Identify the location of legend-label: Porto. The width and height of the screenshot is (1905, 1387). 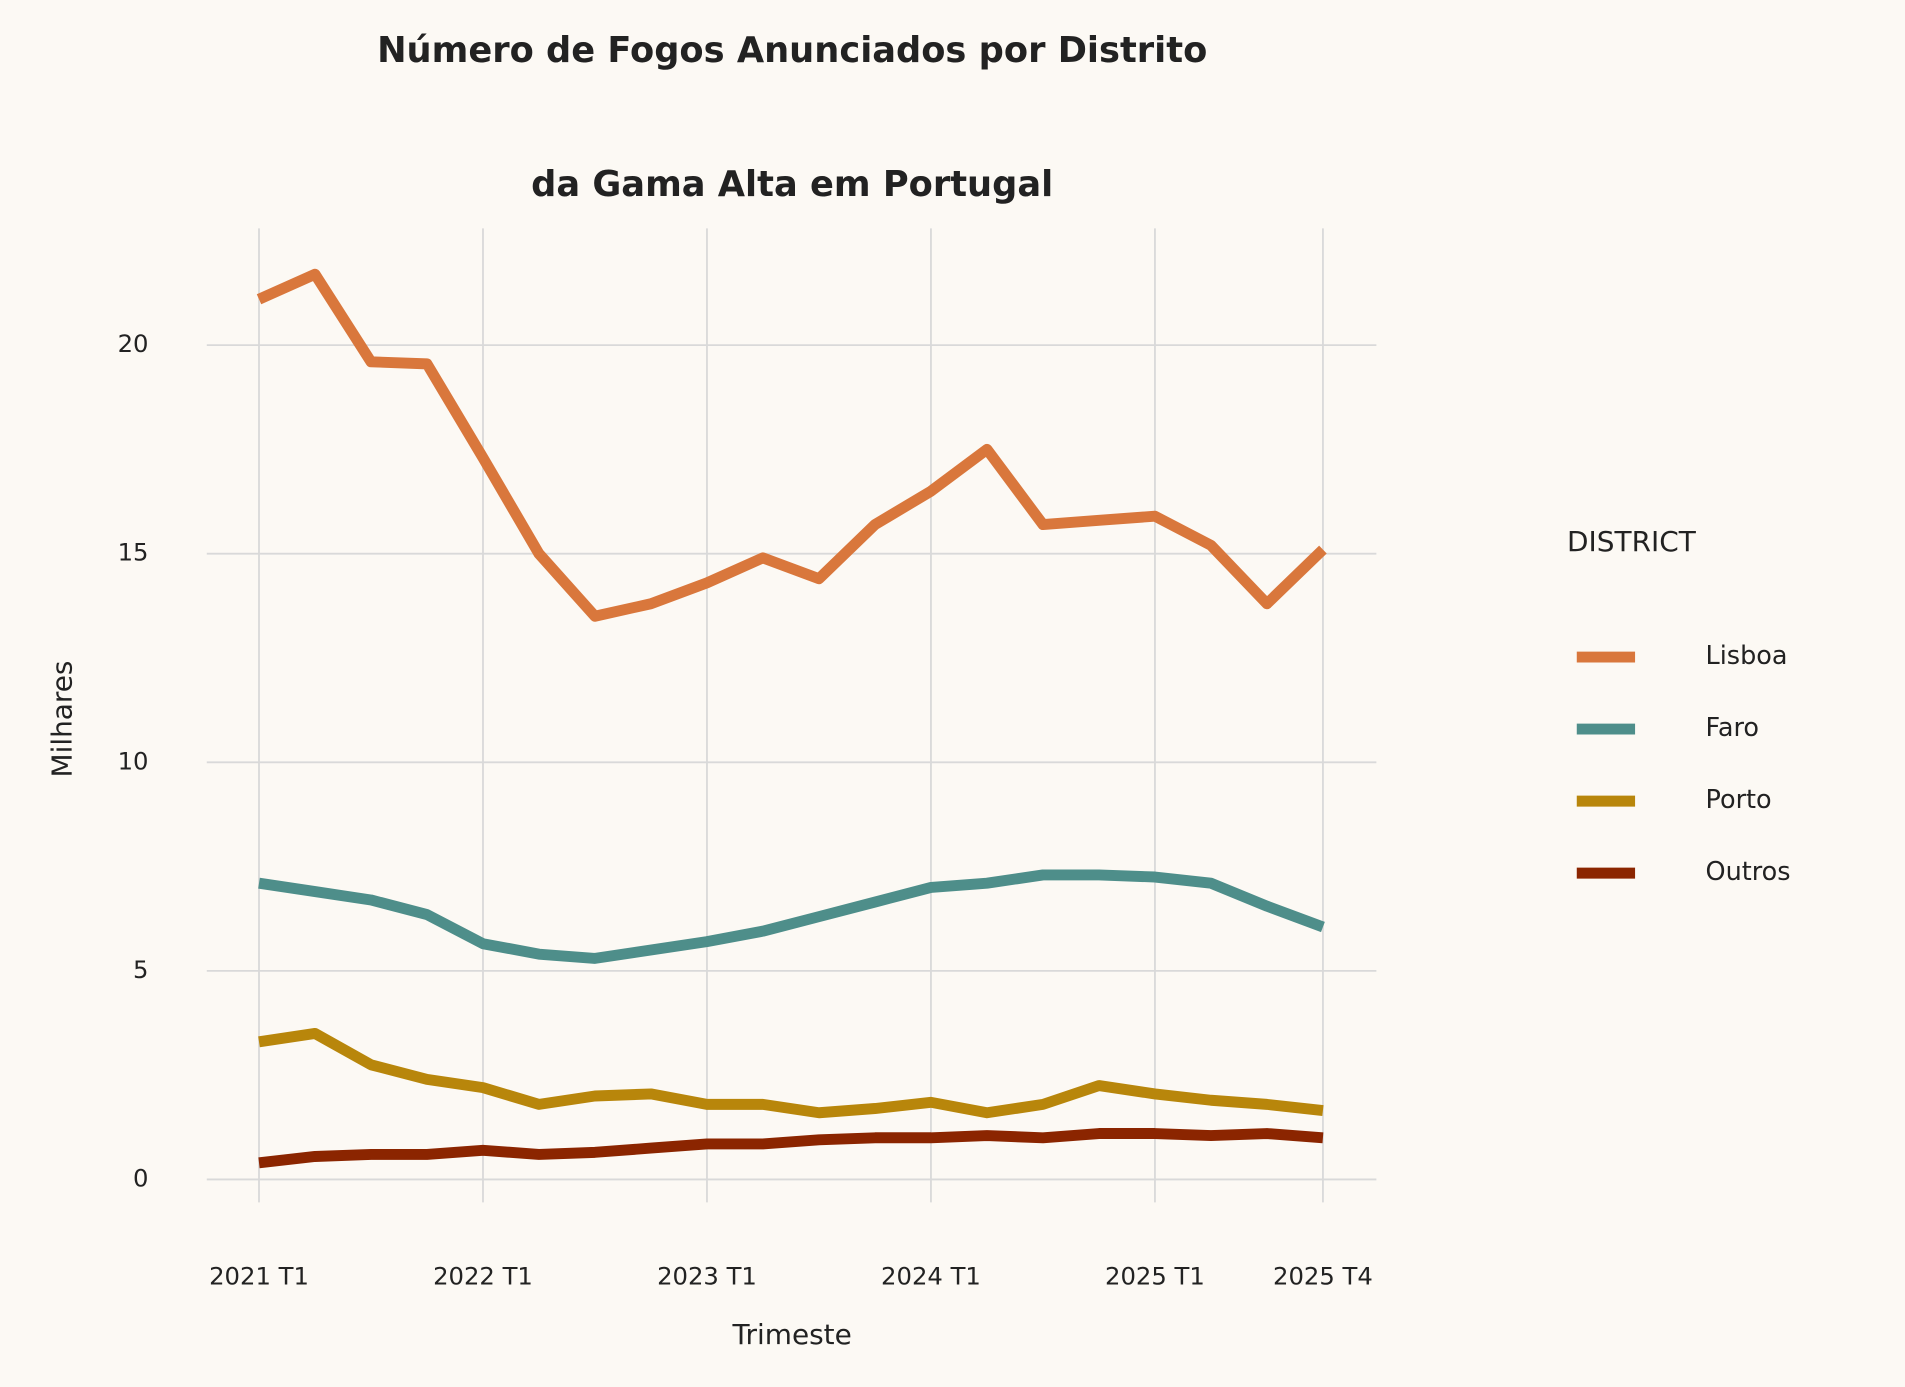
(1739, 800).